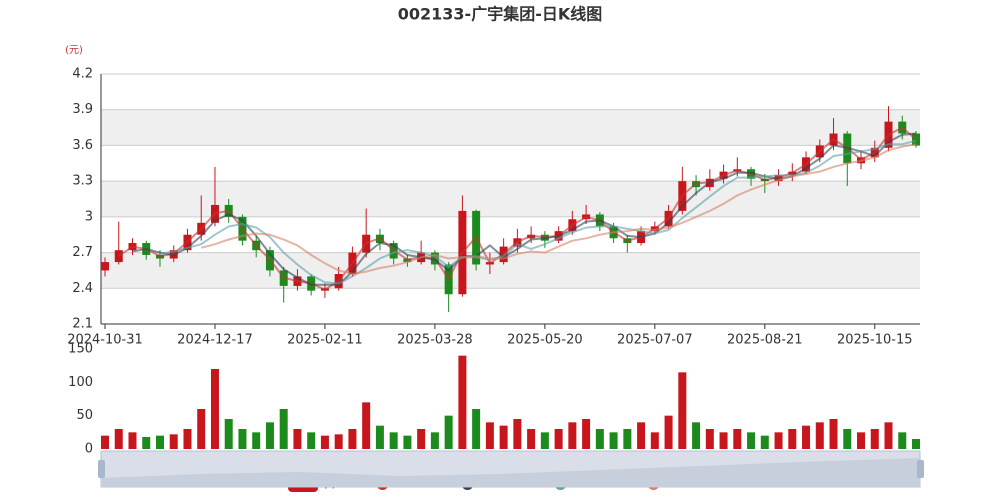 The image size is (1000, 504). I want to click on slider-shadow, so click(510, 472).